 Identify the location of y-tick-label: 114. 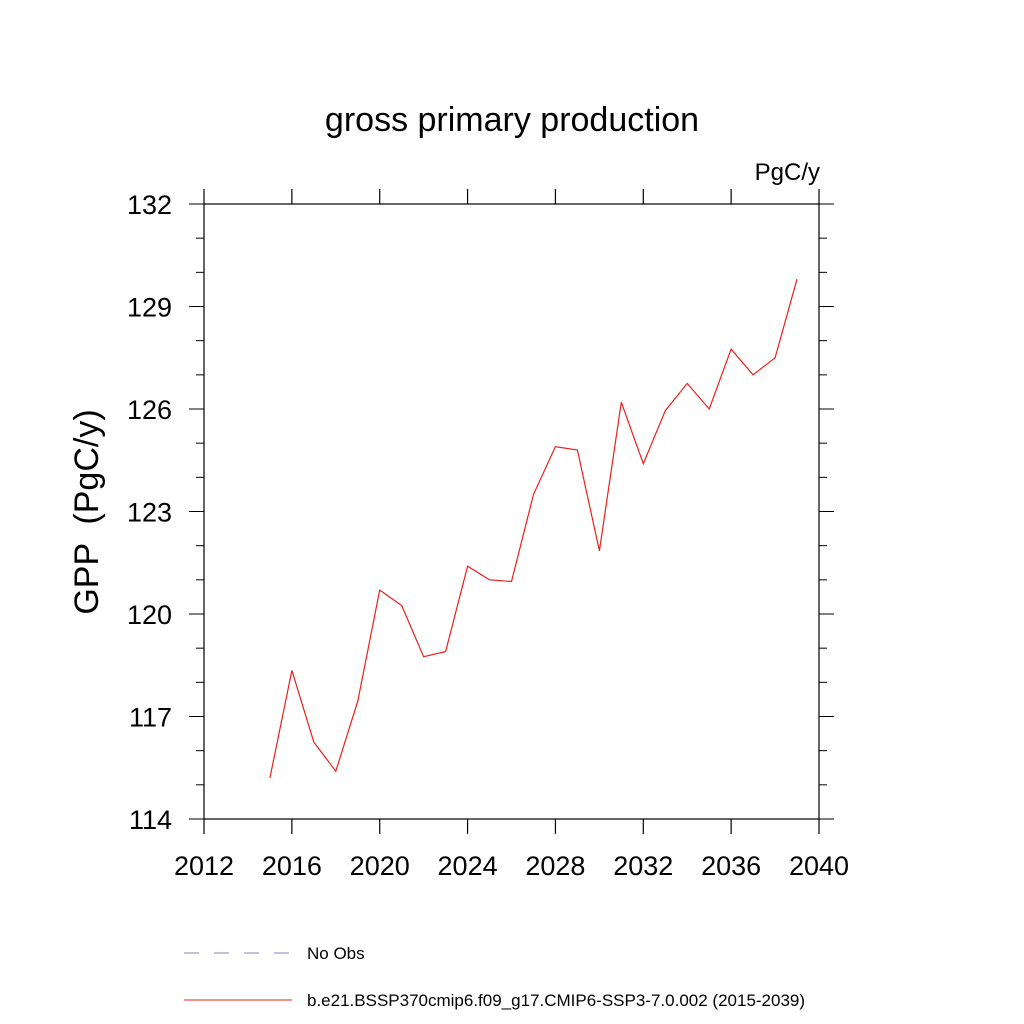
(150, 820).